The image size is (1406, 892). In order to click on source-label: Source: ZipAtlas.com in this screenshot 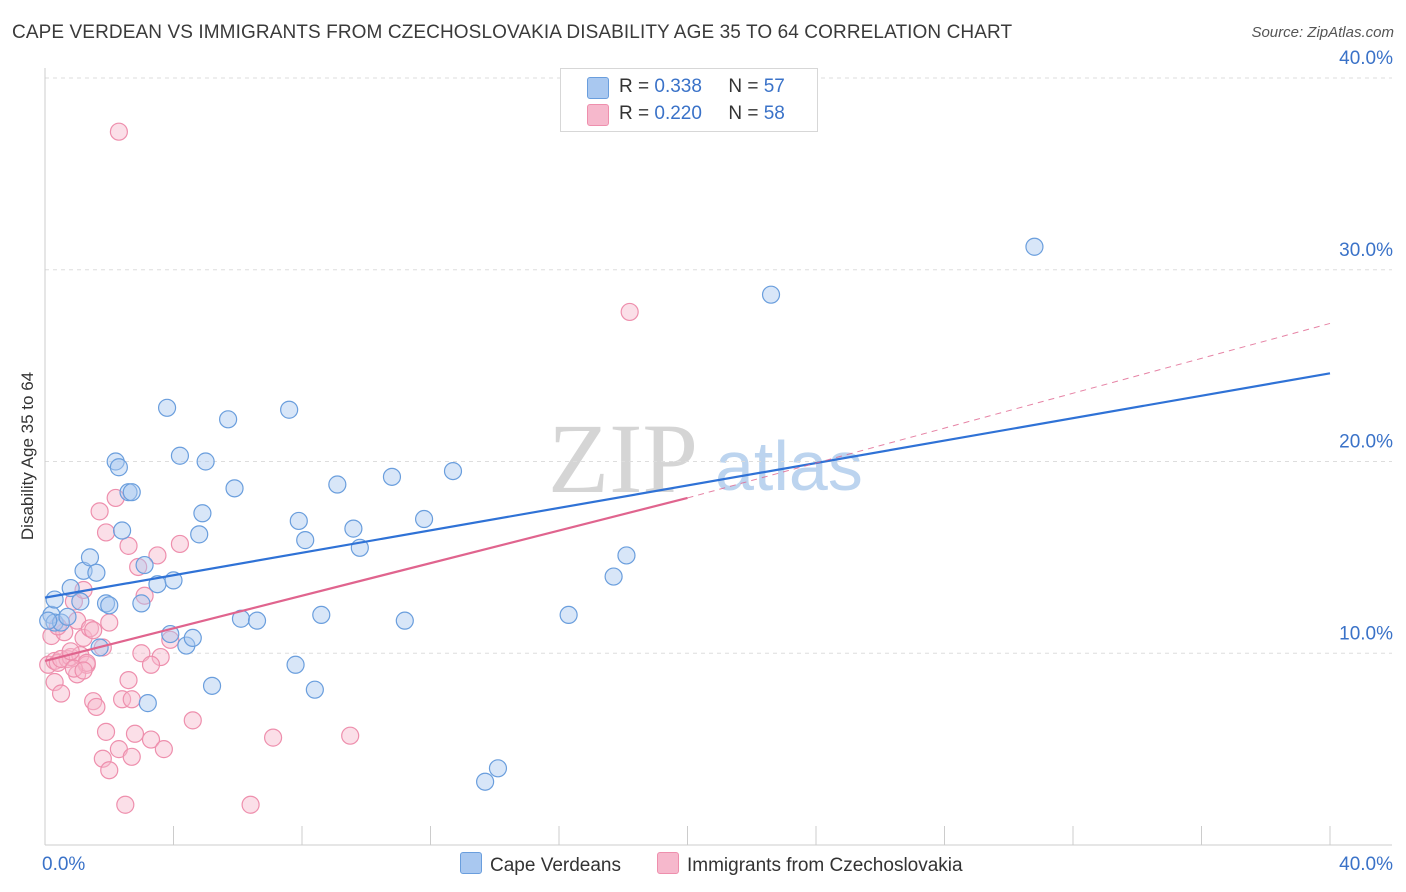, I will do `click(1322, 32)`.